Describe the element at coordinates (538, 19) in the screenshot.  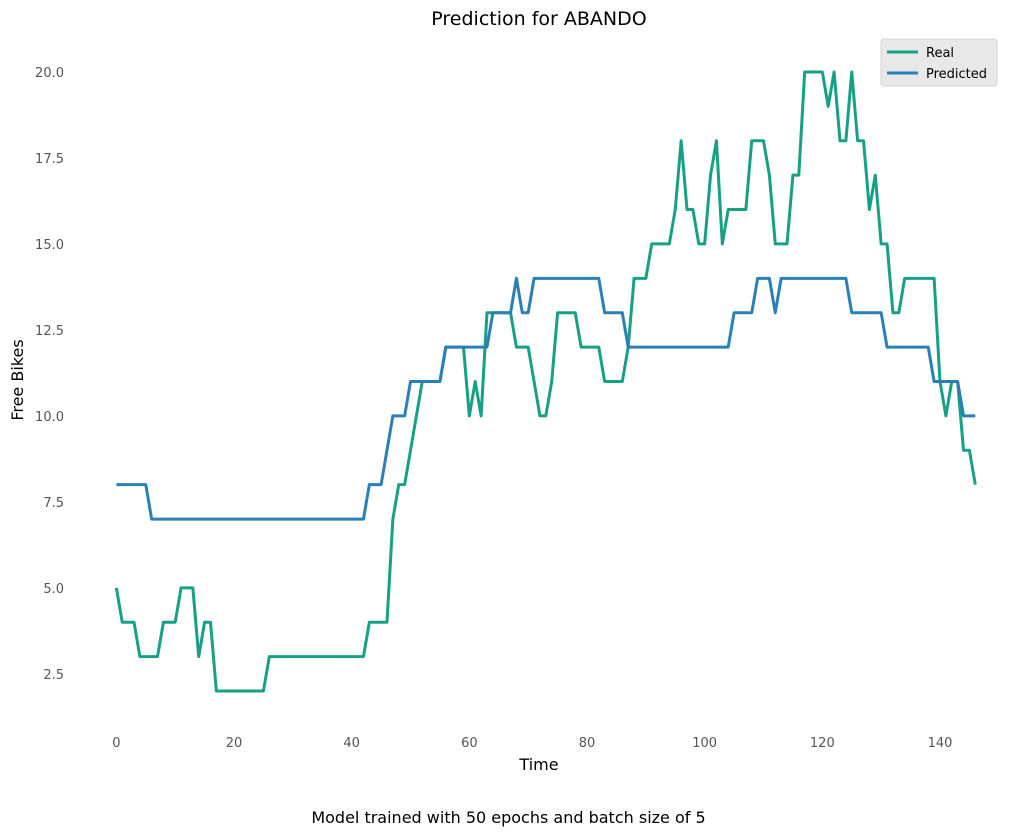
I see `chart-title: Prediction for ABANDO` at that location.